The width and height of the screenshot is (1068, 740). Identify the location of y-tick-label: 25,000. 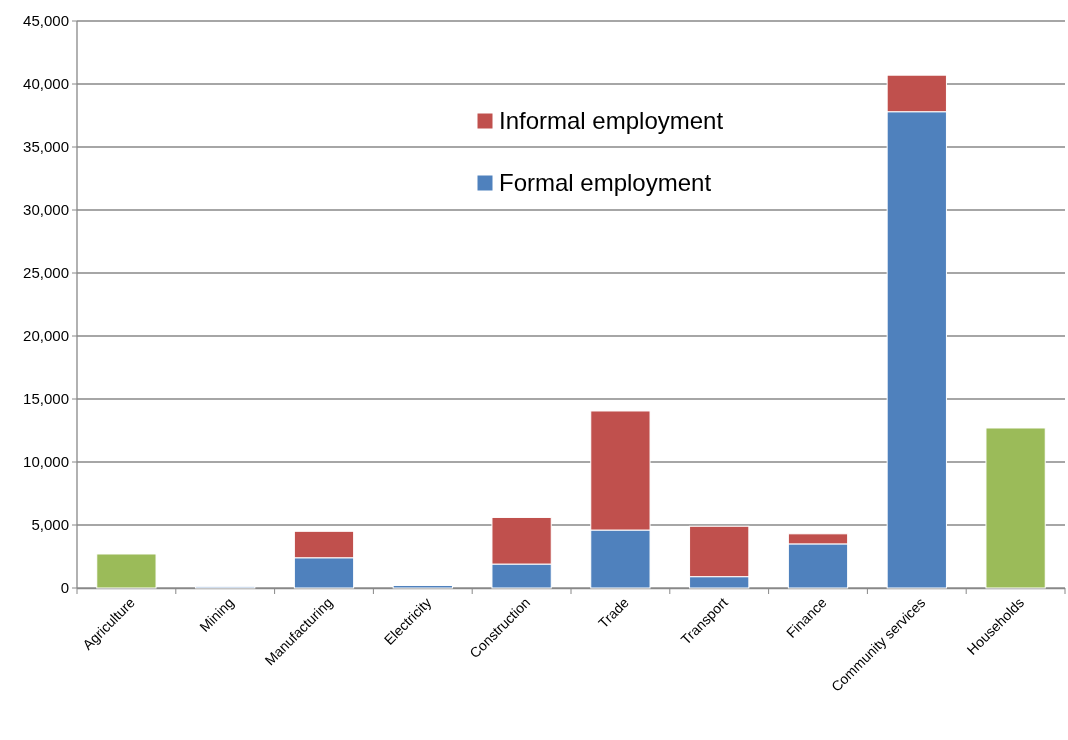
(46, 273).